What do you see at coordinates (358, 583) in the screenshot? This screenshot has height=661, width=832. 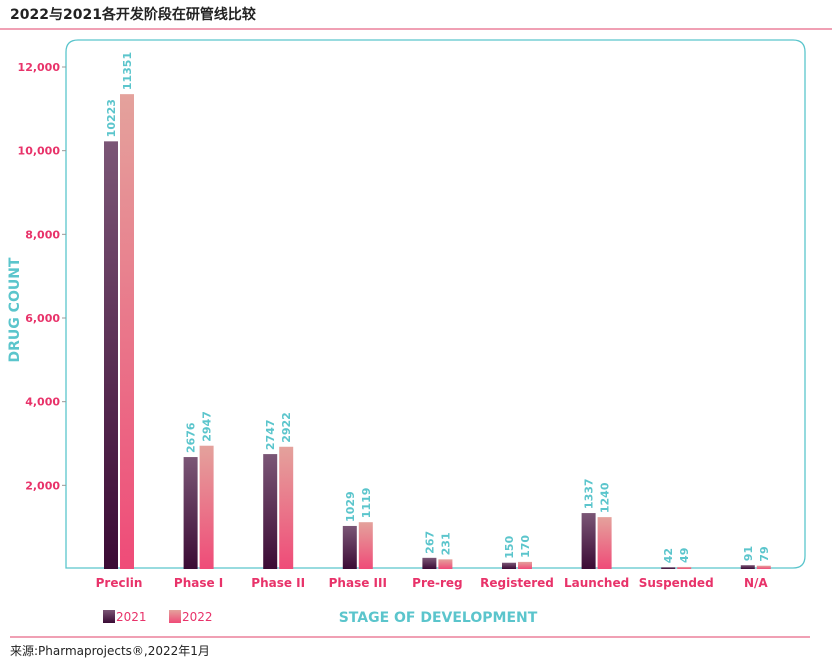 I see `x-tick-label: Phase III` at bounding box center [358, 583].